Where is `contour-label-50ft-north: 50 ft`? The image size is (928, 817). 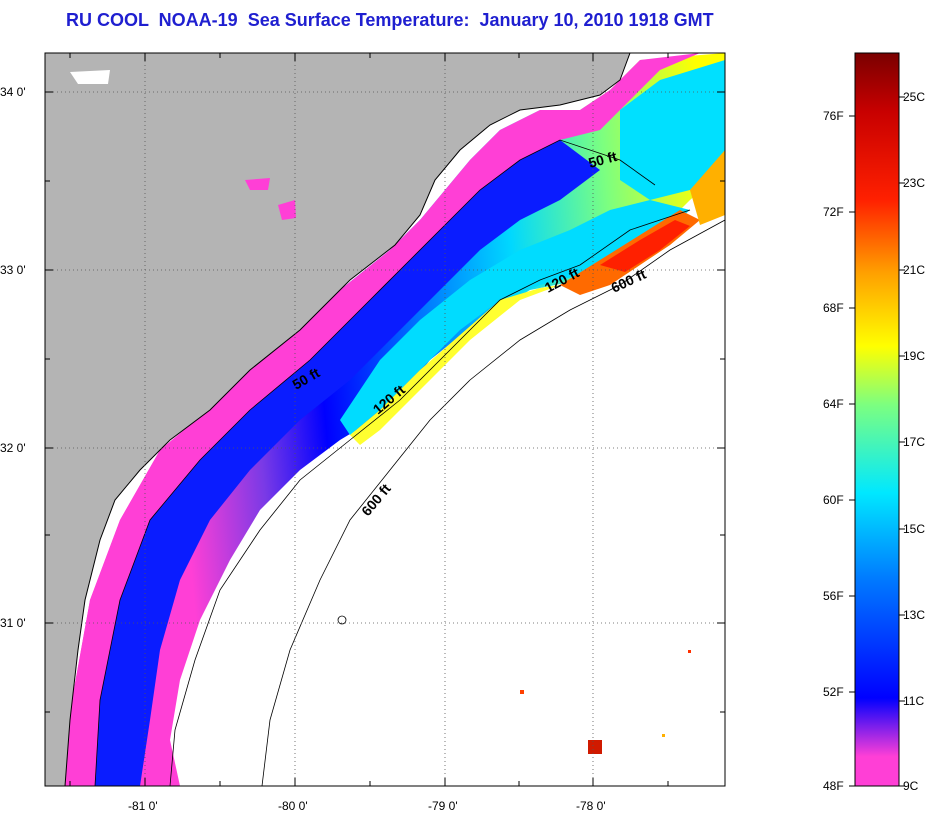 contour-label-50ft-north: 50 ft is located at coordinates (603, 159).